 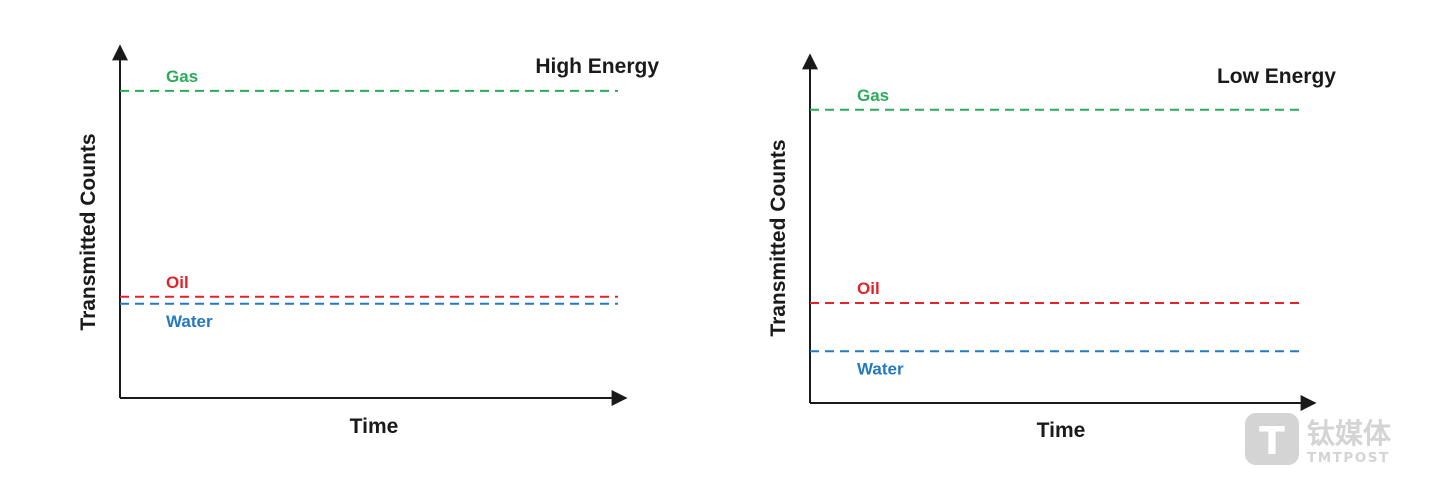 What do you see at coordinates (182, 76) in the screenshot?
I see `high-energy-gas-label: Gas` at bounding box center [182, 76].